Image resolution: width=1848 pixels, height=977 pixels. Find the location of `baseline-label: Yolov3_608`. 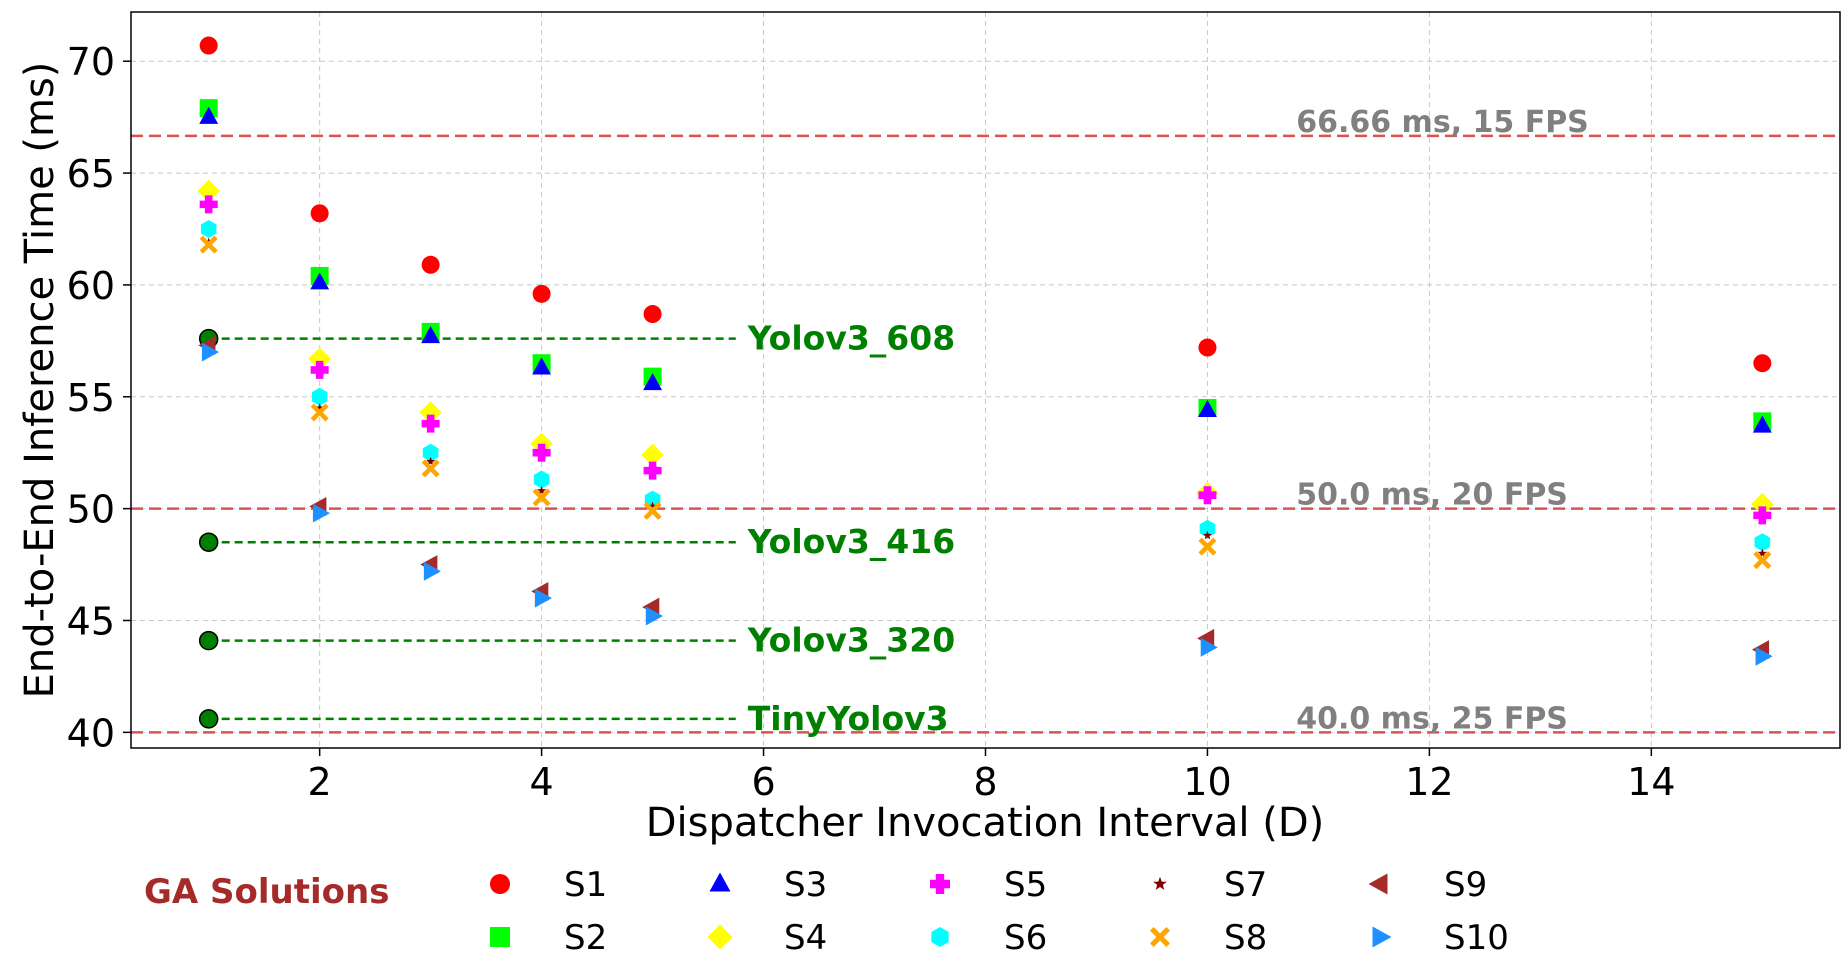

baseline-label: Yolov3_608 is located at coordinates (851, 338).